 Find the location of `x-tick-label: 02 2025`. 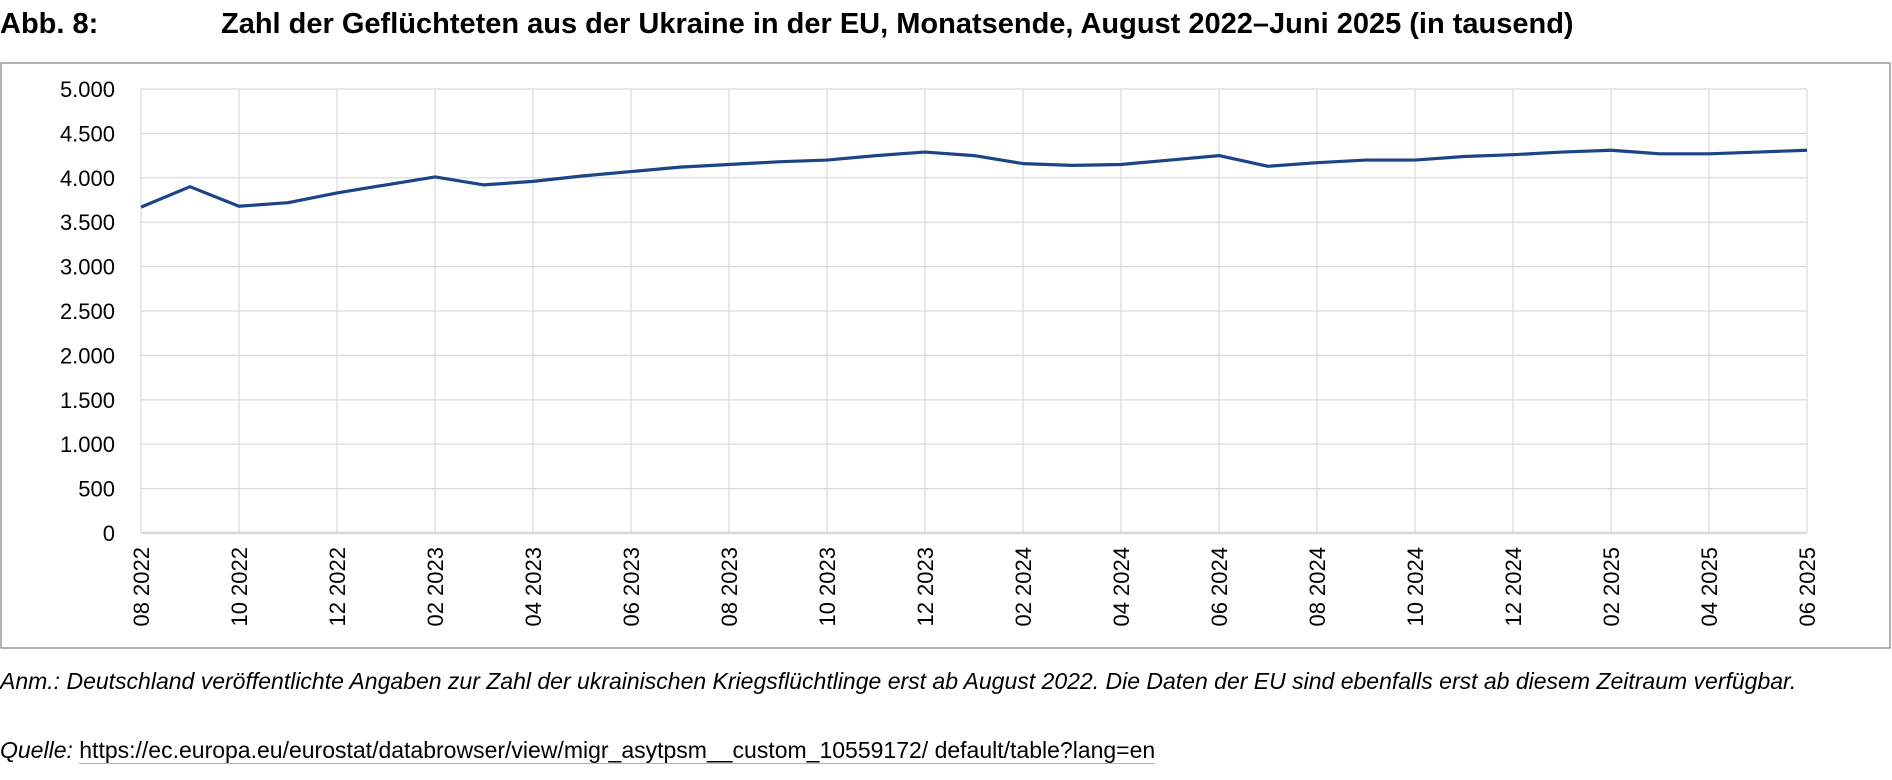

x-tick-label: 02 2025 is located at coordinates (1611, 587).